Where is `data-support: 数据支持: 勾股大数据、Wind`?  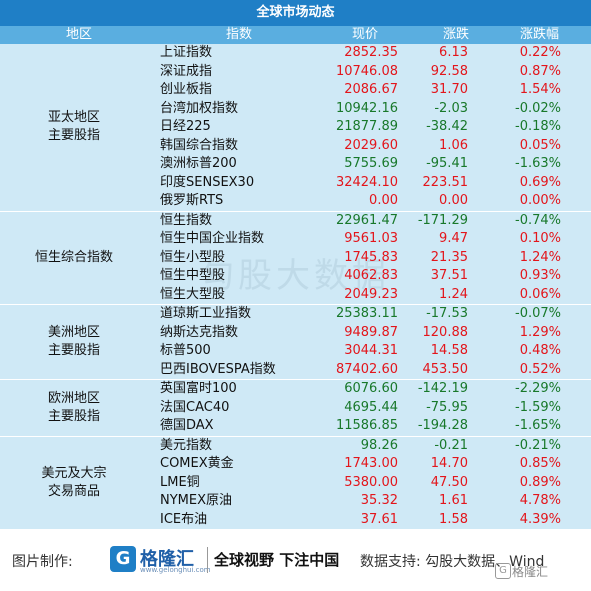 data-support: 数据支持: 勾股大数据、Wind is located at coordinates (452, 562).